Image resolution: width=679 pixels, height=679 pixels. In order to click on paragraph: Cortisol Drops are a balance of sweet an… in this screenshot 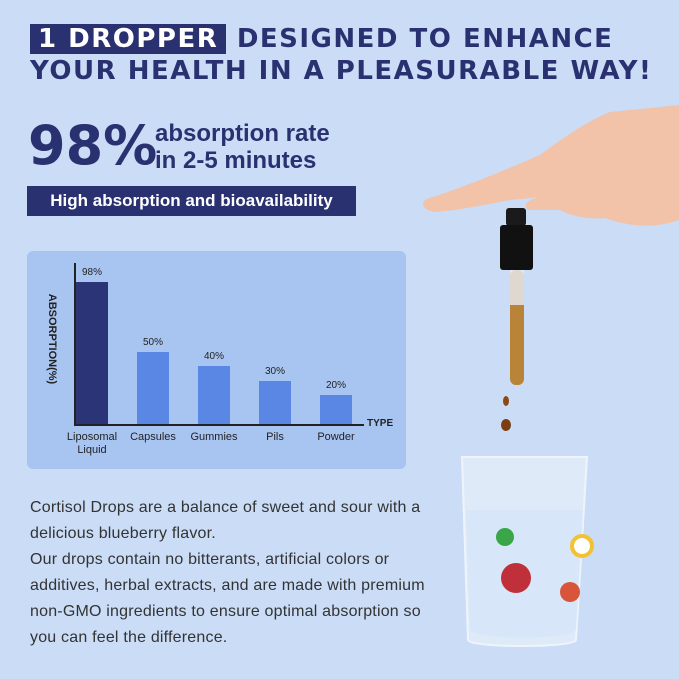, I will do `click(225, 520)`.